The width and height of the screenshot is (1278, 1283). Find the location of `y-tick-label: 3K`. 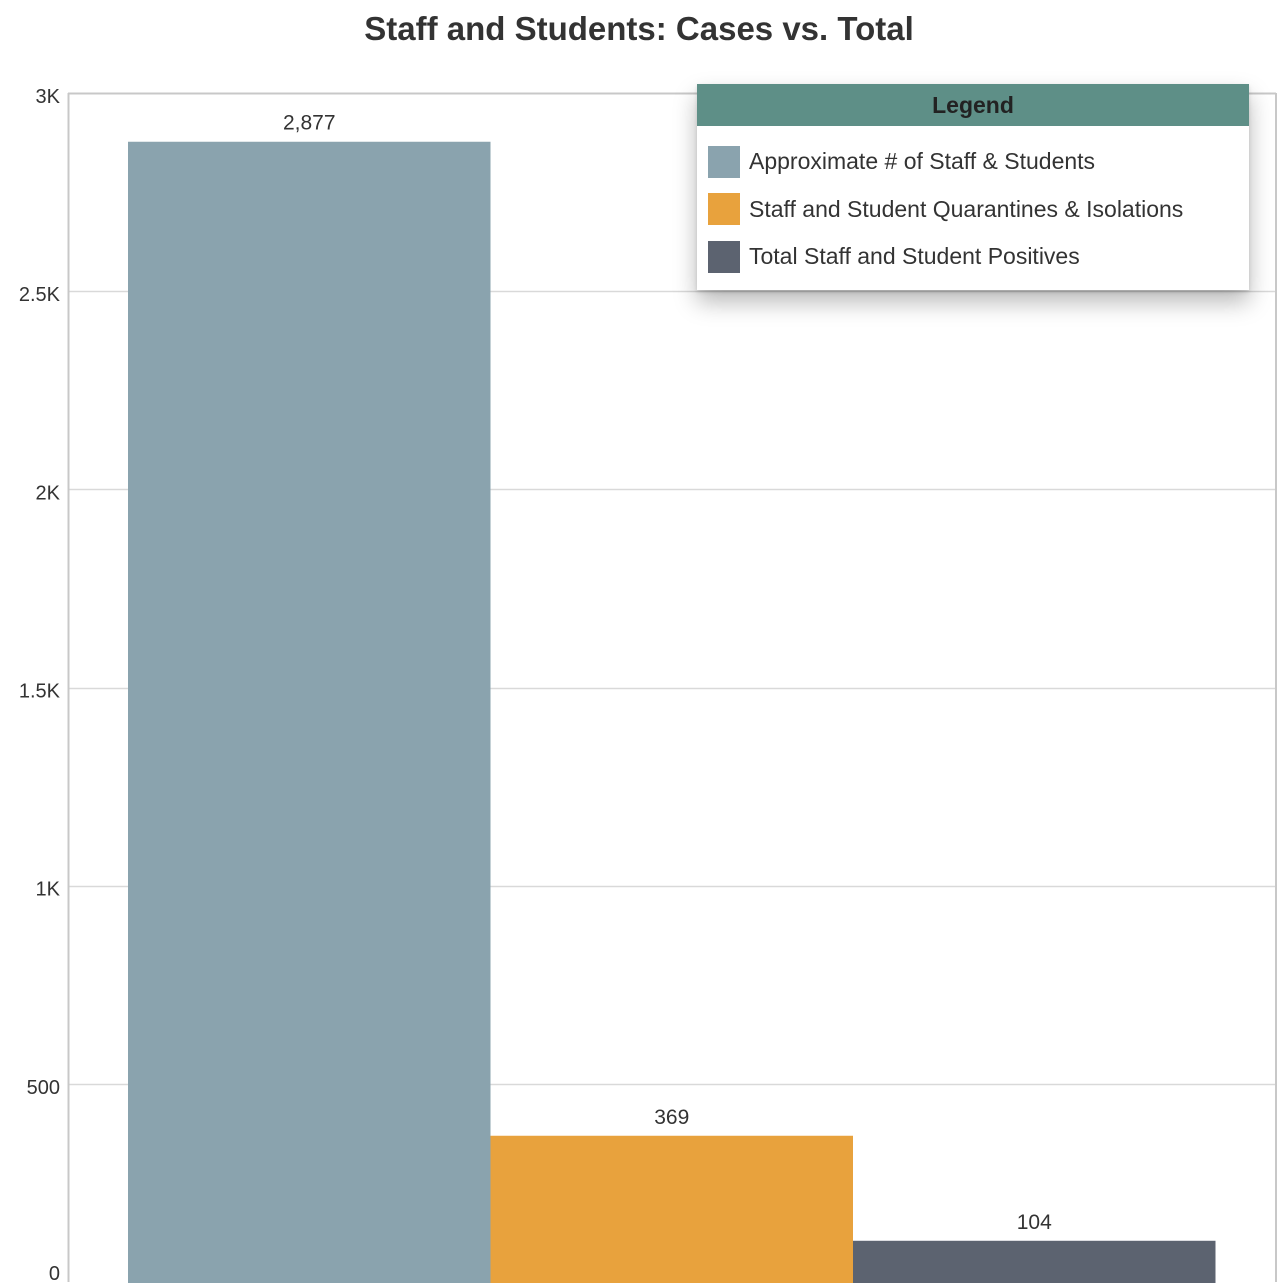

y-tick-label: 3K is located at coordinates (48, 97).